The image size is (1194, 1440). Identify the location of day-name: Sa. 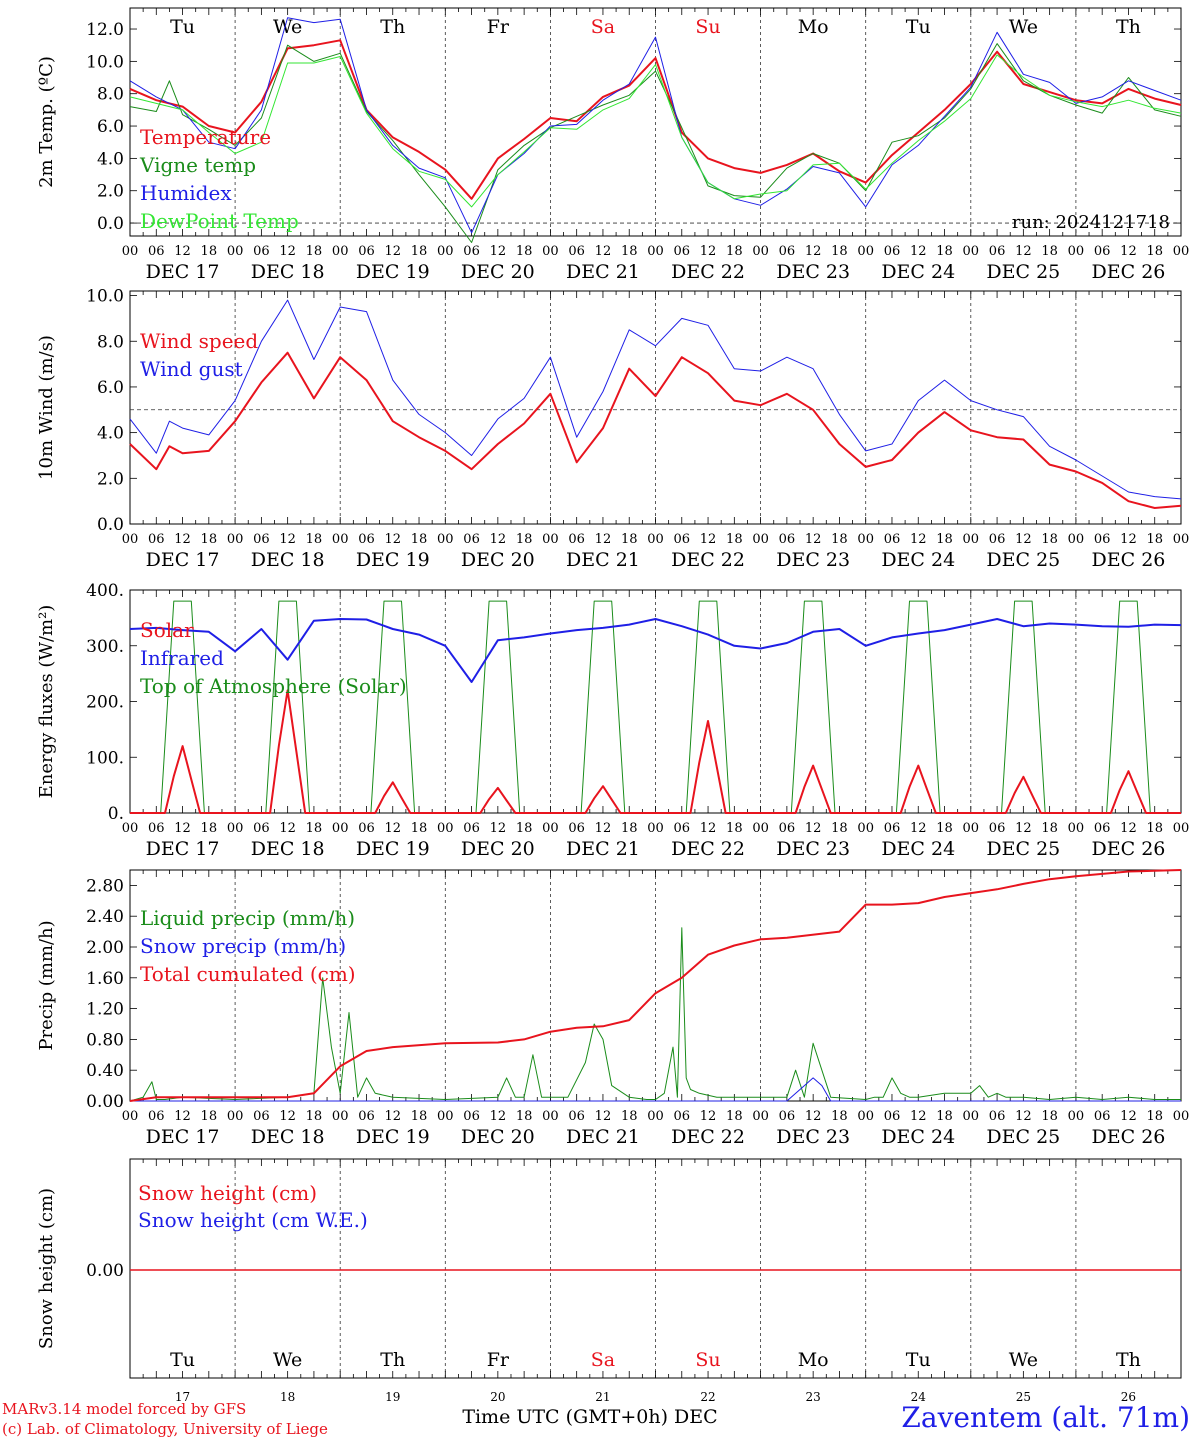
(603, 27).